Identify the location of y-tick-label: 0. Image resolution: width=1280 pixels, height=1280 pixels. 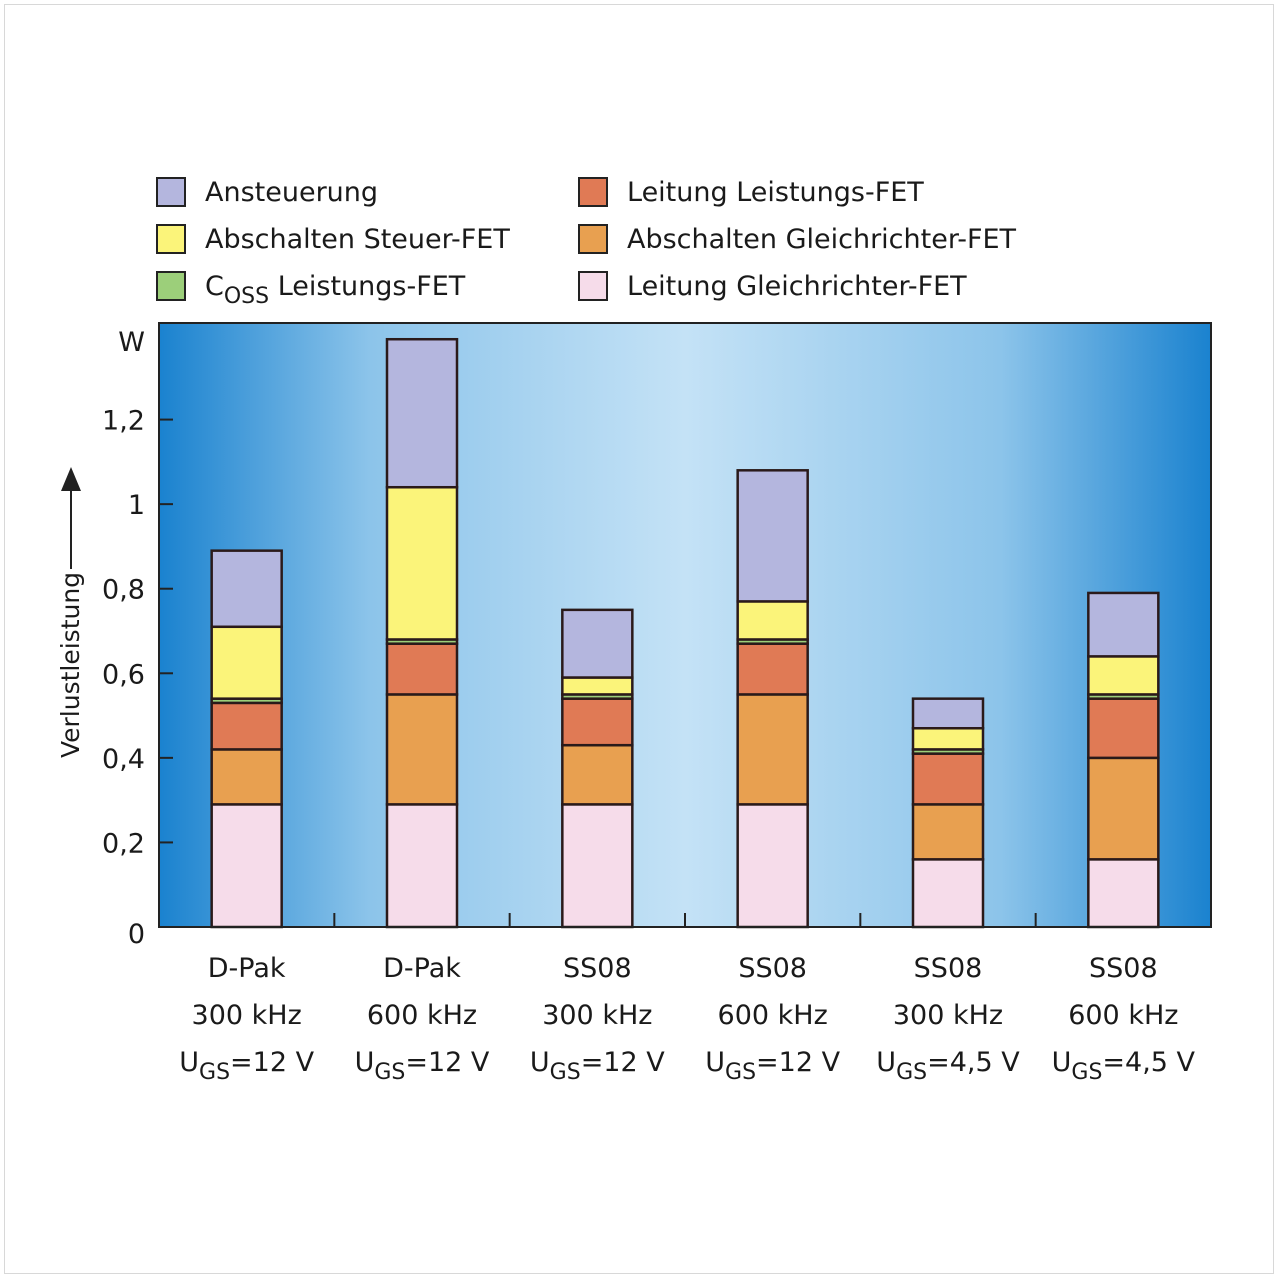
(136, 934).